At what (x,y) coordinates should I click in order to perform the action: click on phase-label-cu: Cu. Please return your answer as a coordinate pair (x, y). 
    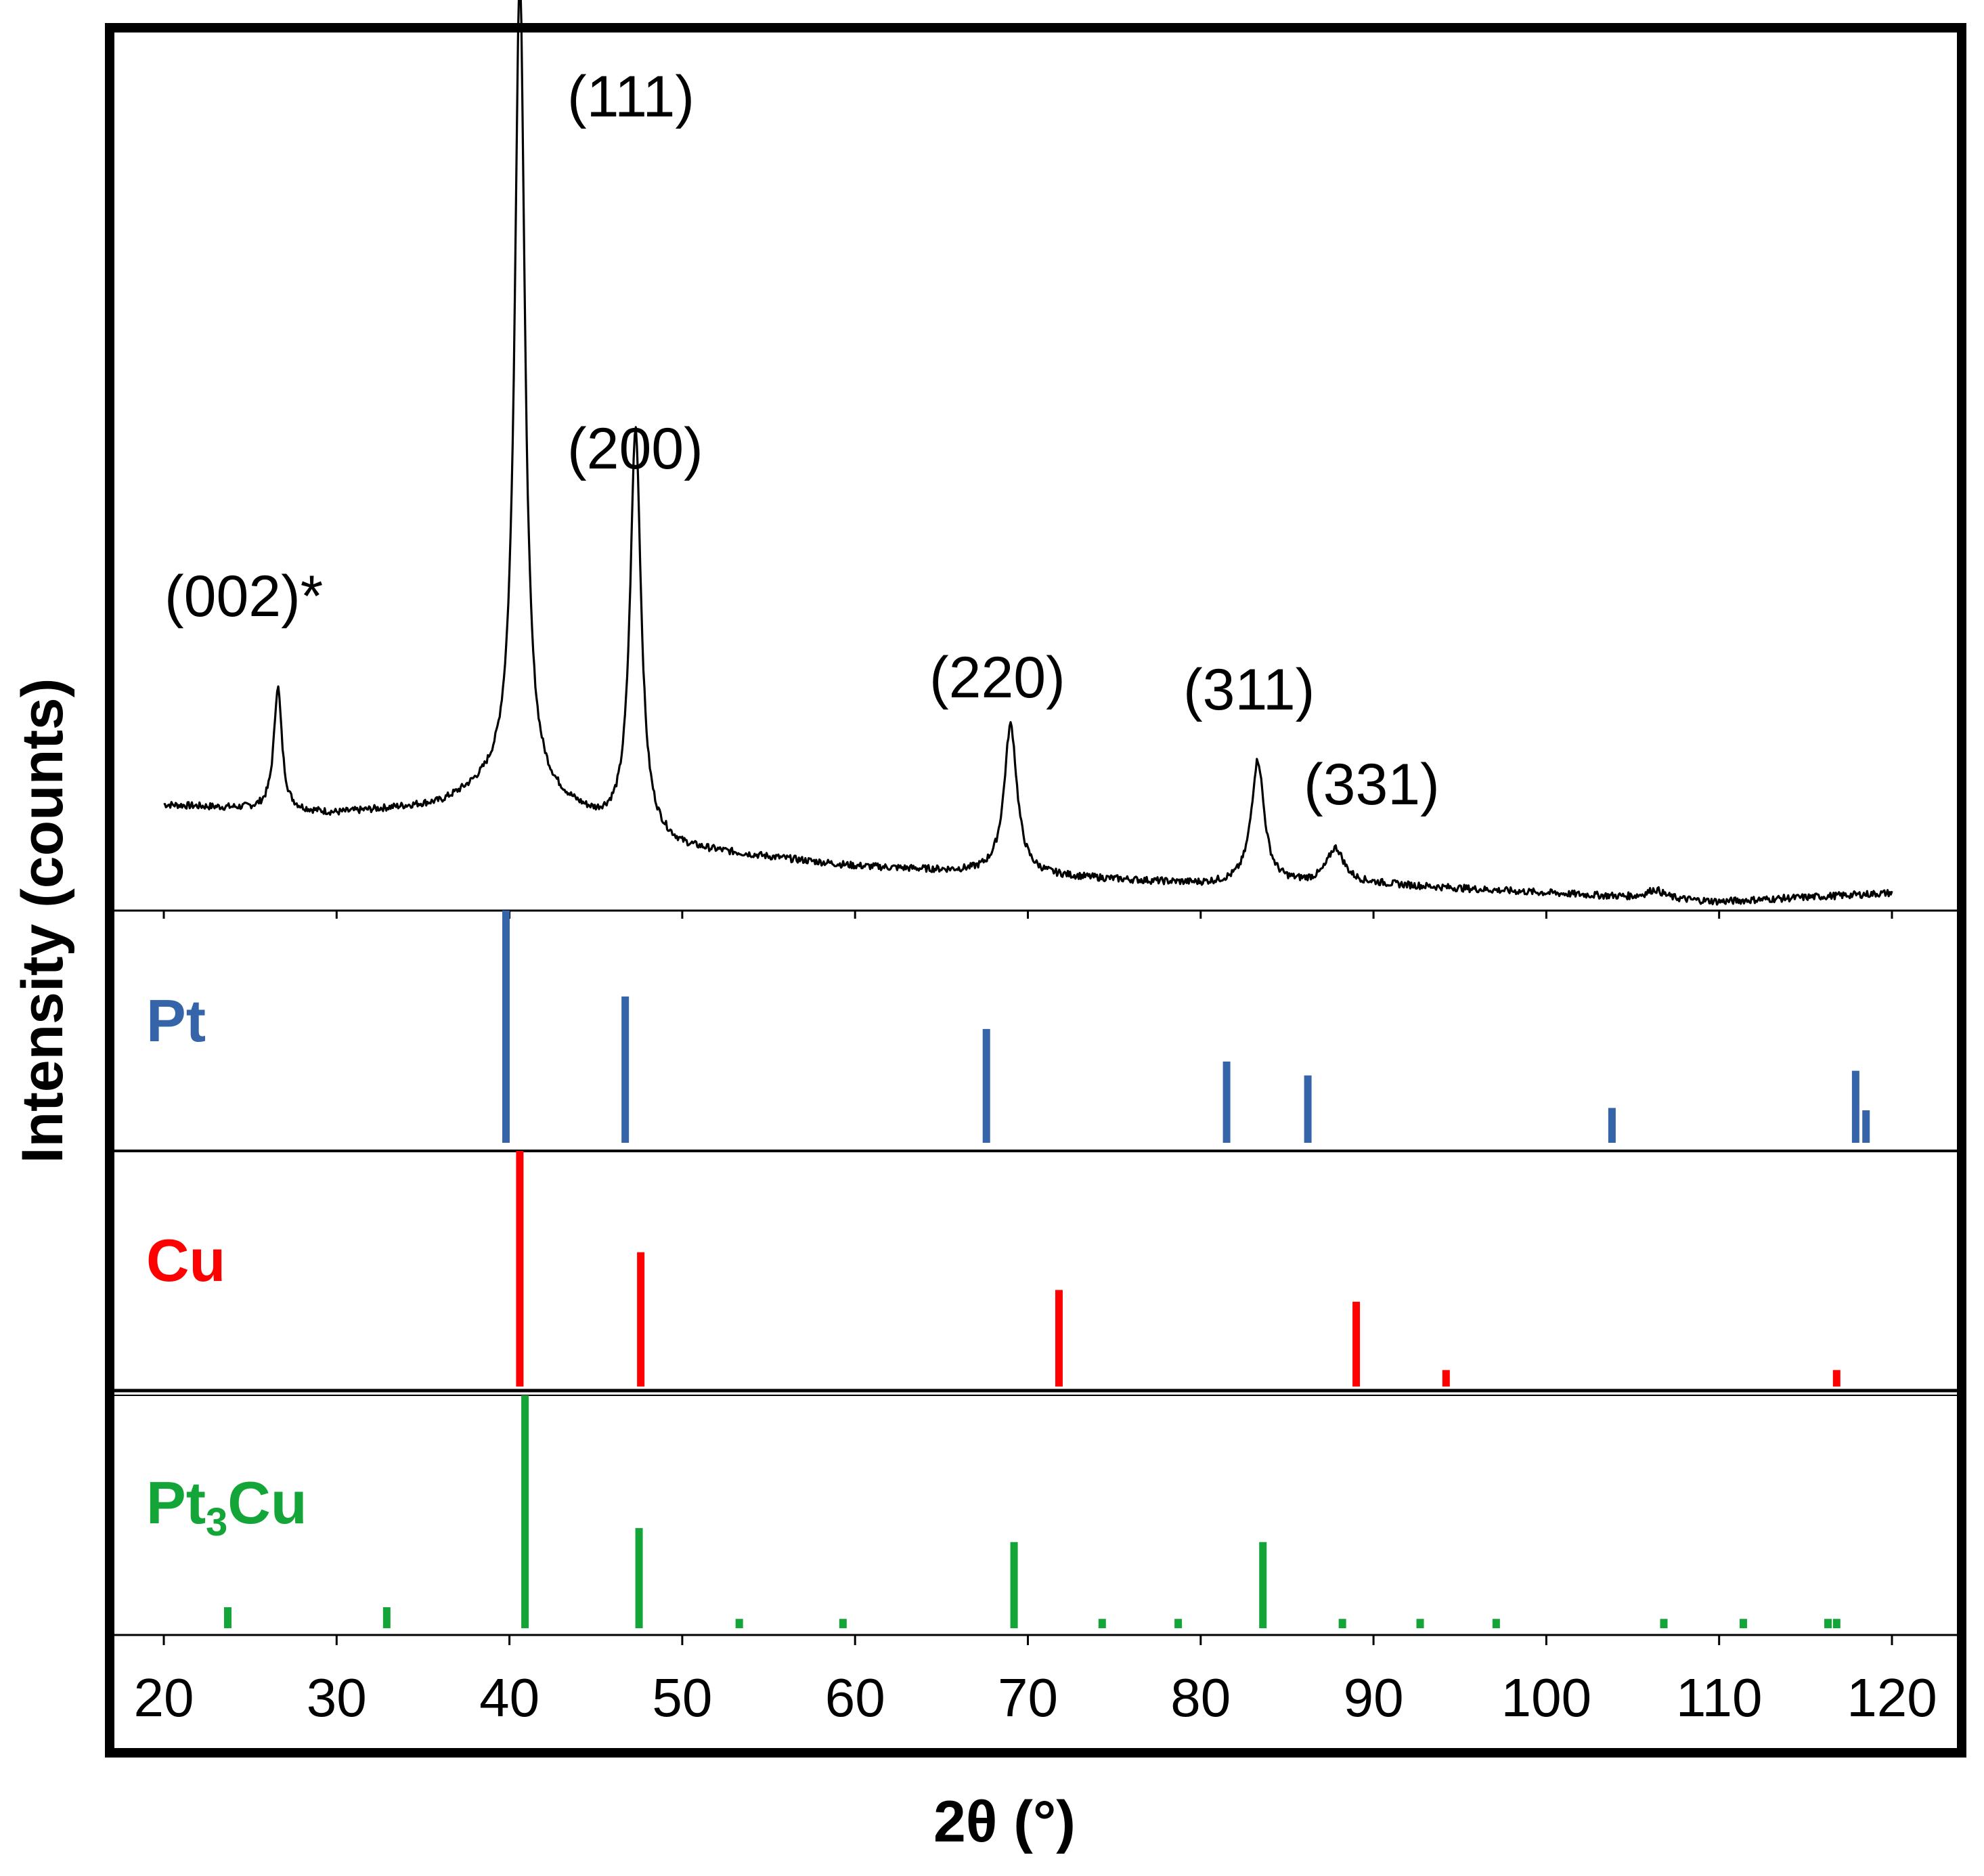
    Looking at the image, I should click on (185, 1260).